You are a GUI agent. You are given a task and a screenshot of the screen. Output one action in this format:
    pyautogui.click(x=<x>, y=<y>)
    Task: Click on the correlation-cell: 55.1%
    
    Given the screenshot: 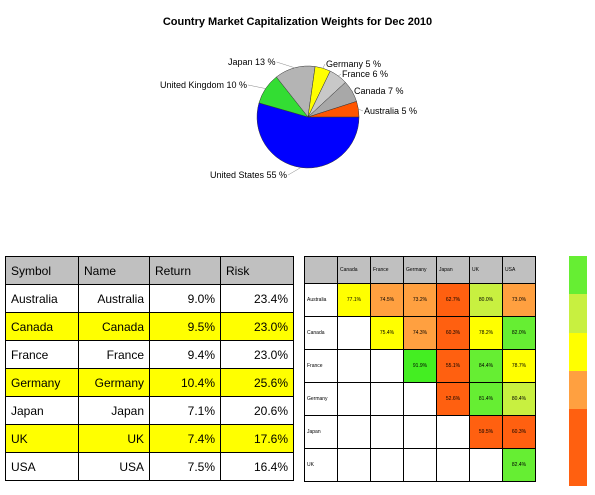 What is the action you would take?
    pyautogui.click(x=453, y=366)
    